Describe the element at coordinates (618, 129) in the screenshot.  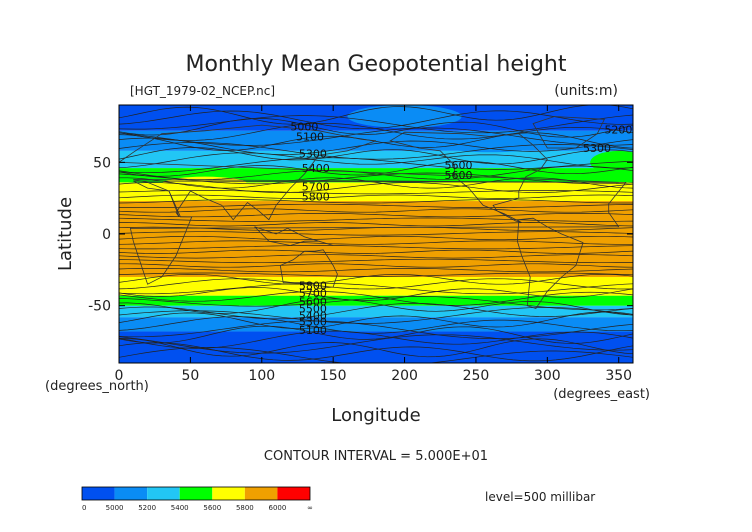
I see `contour-label-8: 5200` at that location.